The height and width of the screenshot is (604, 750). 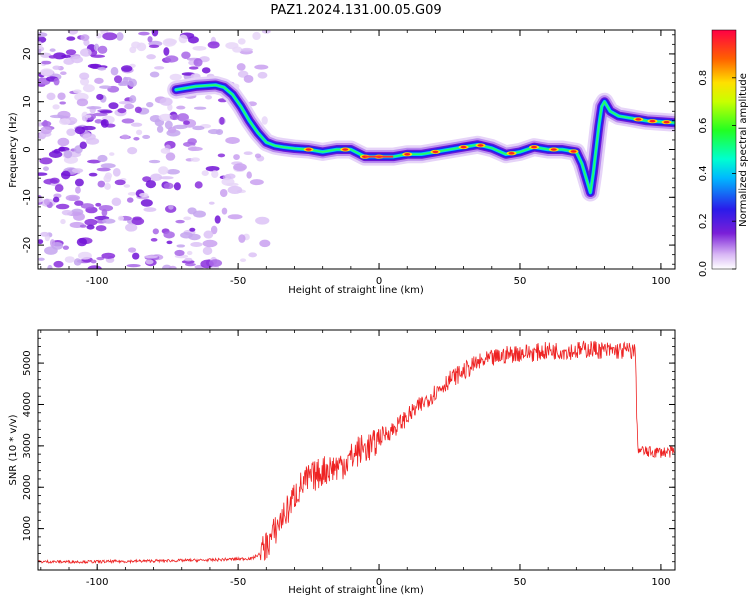 I want to click on spectrogram-x-tick-label: 50, so click(x=520, y=281).